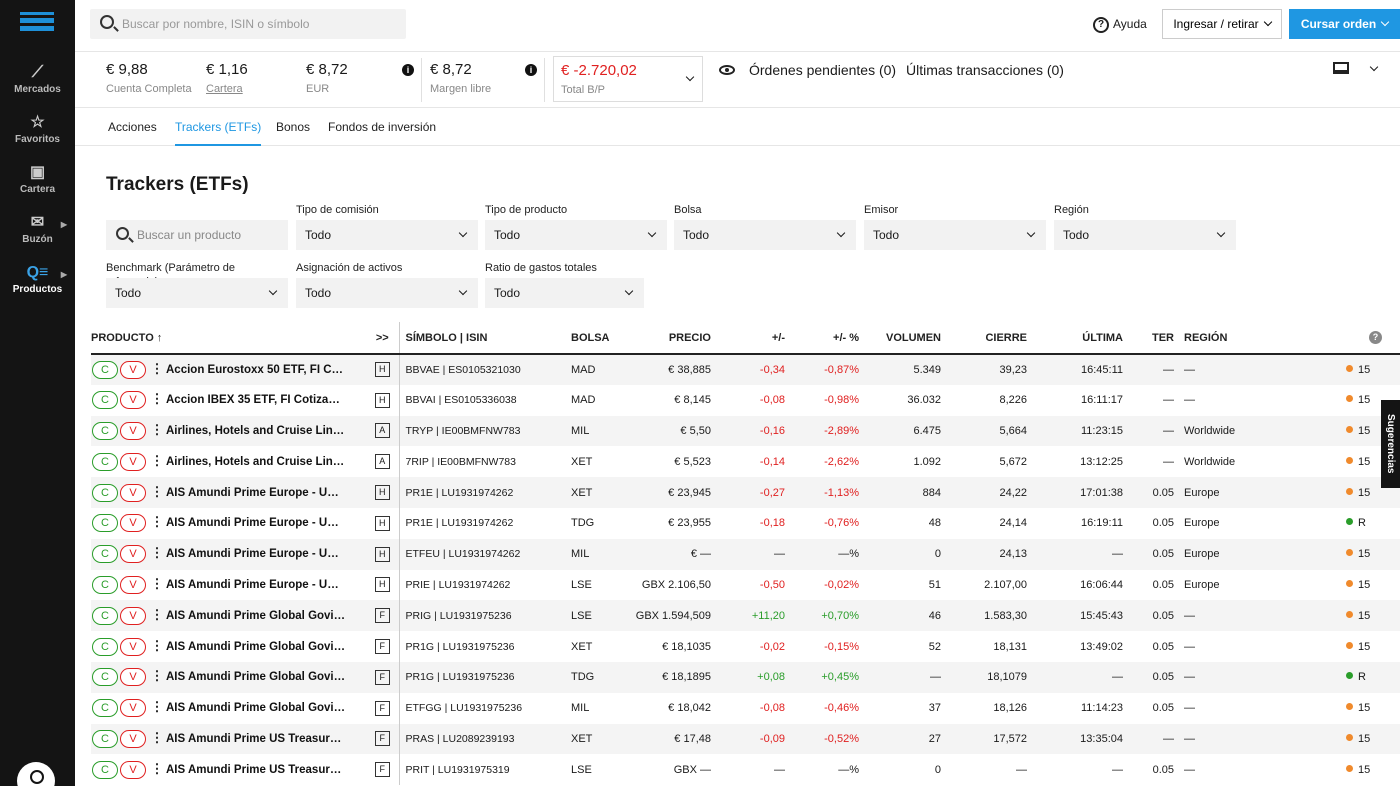 The image size is (1400, 800). I want to click on brand-logo, so click(37, 23).